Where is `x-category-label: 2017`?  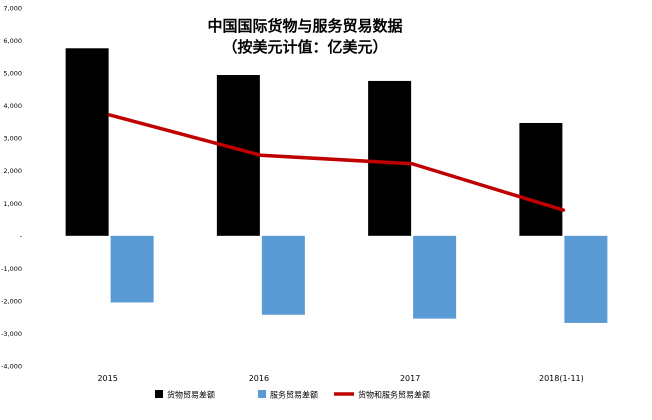 x-category-label: 2017 is located at coordinates (410, 378).